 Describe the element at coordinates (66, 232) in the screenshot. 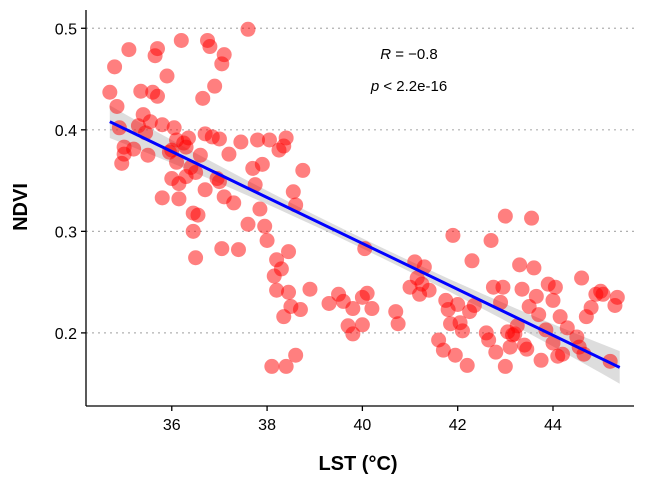

I see `y-tick-label: 0.3` at that location.